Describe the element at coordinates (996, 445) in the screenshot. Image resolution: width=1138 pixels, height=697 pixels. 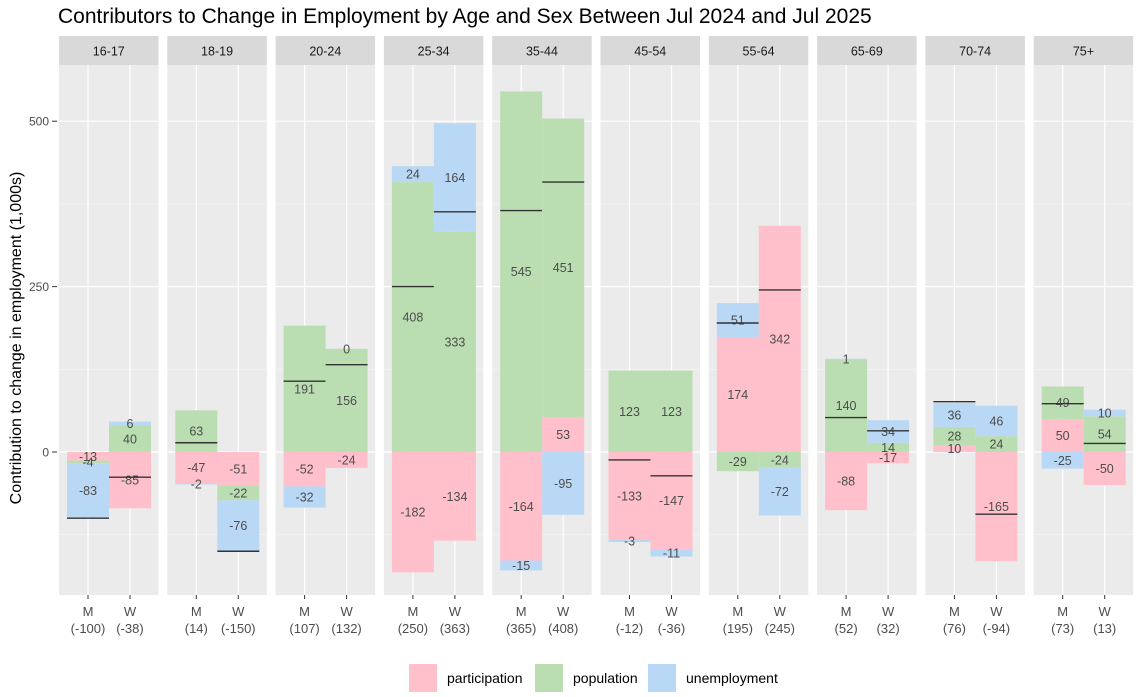
I see `data-label-population: 24` at that location.